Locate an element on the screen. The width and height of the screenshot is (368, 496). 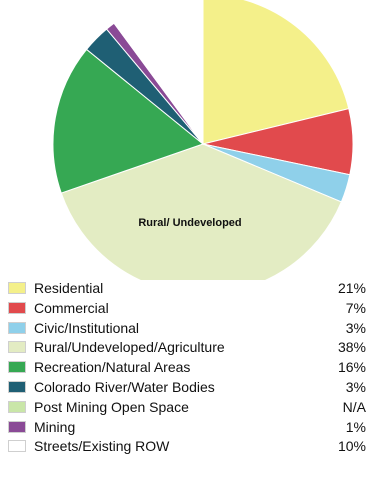
legend-value: 10% is located at coordinates (351, 446).